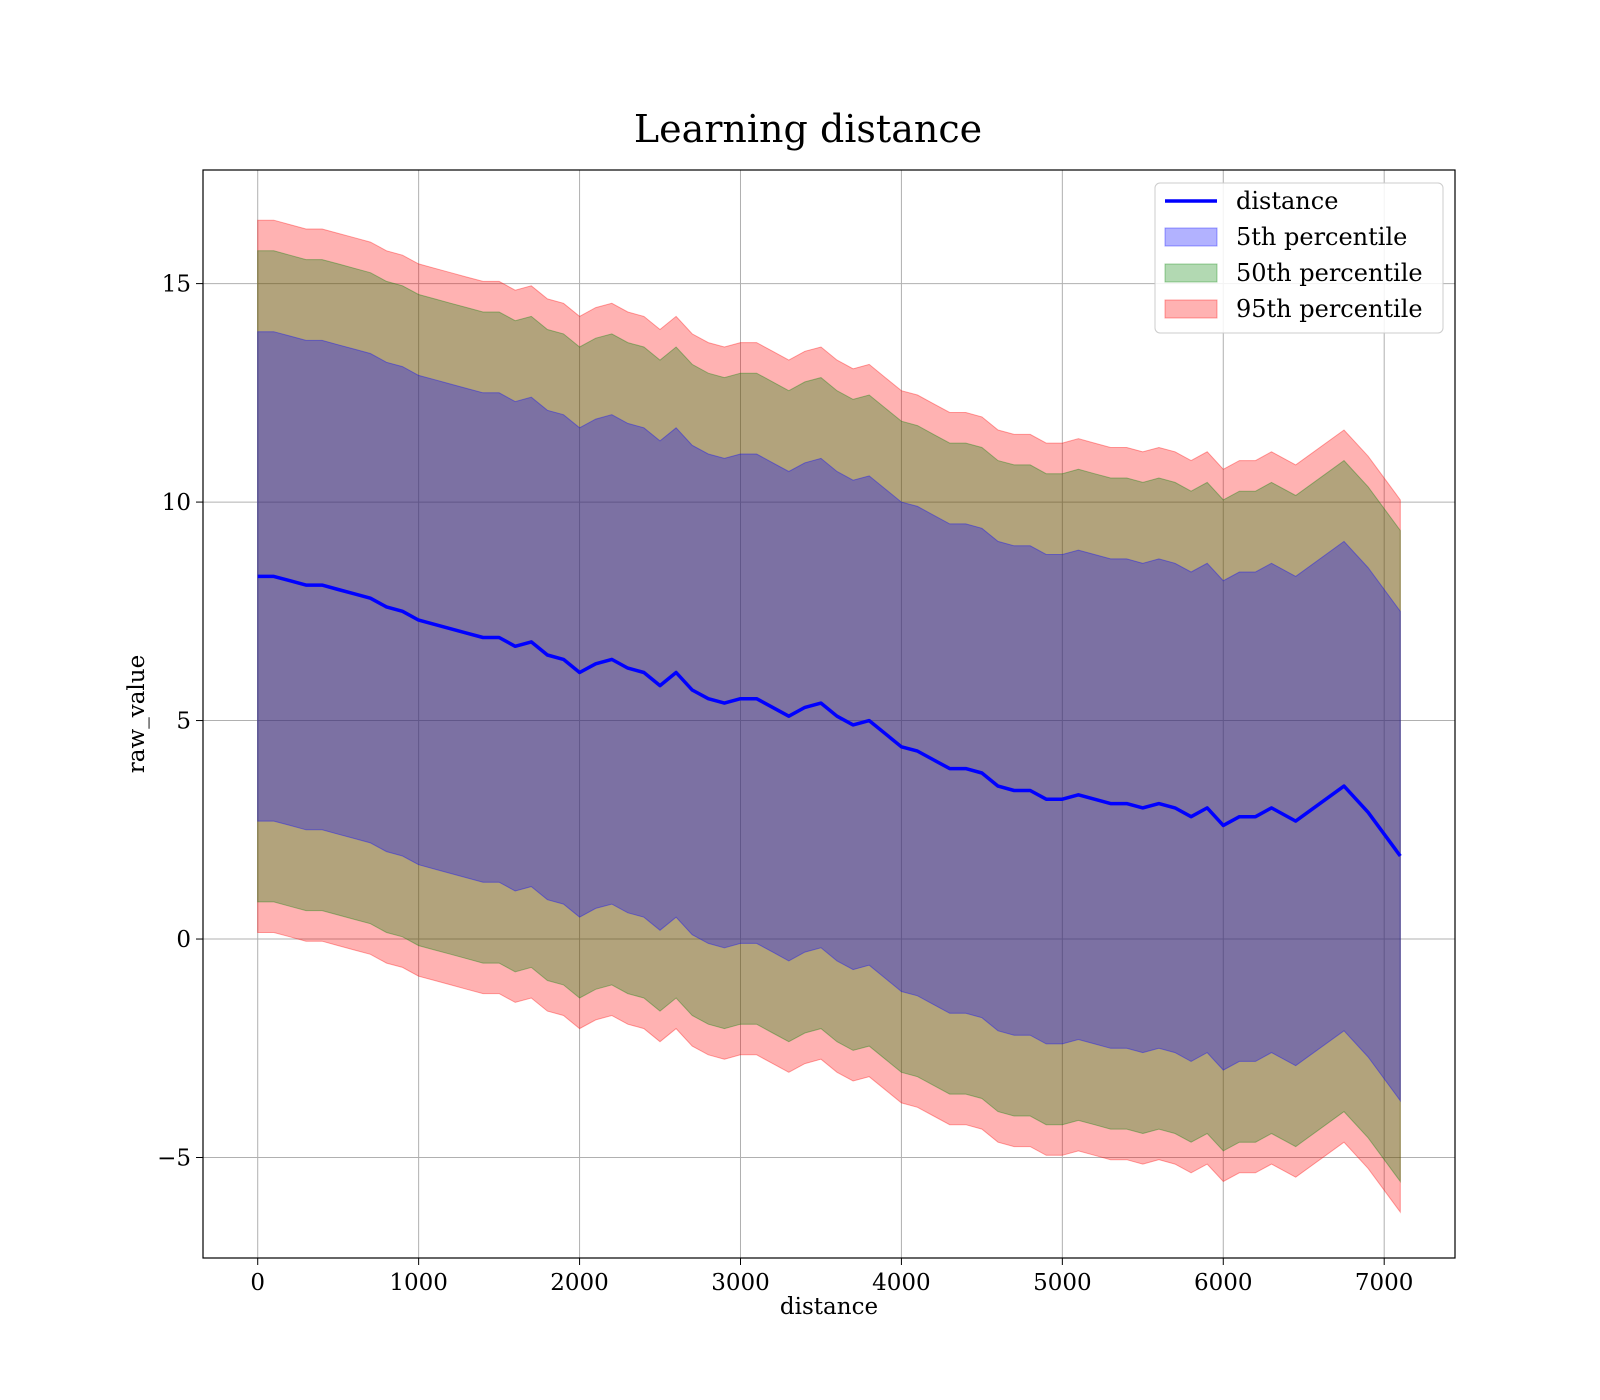  What do you see at coordinates (1062, 1283) in the screenshot?
I see `x-tick-label: 5000` at bounding box center [1062, 1283].